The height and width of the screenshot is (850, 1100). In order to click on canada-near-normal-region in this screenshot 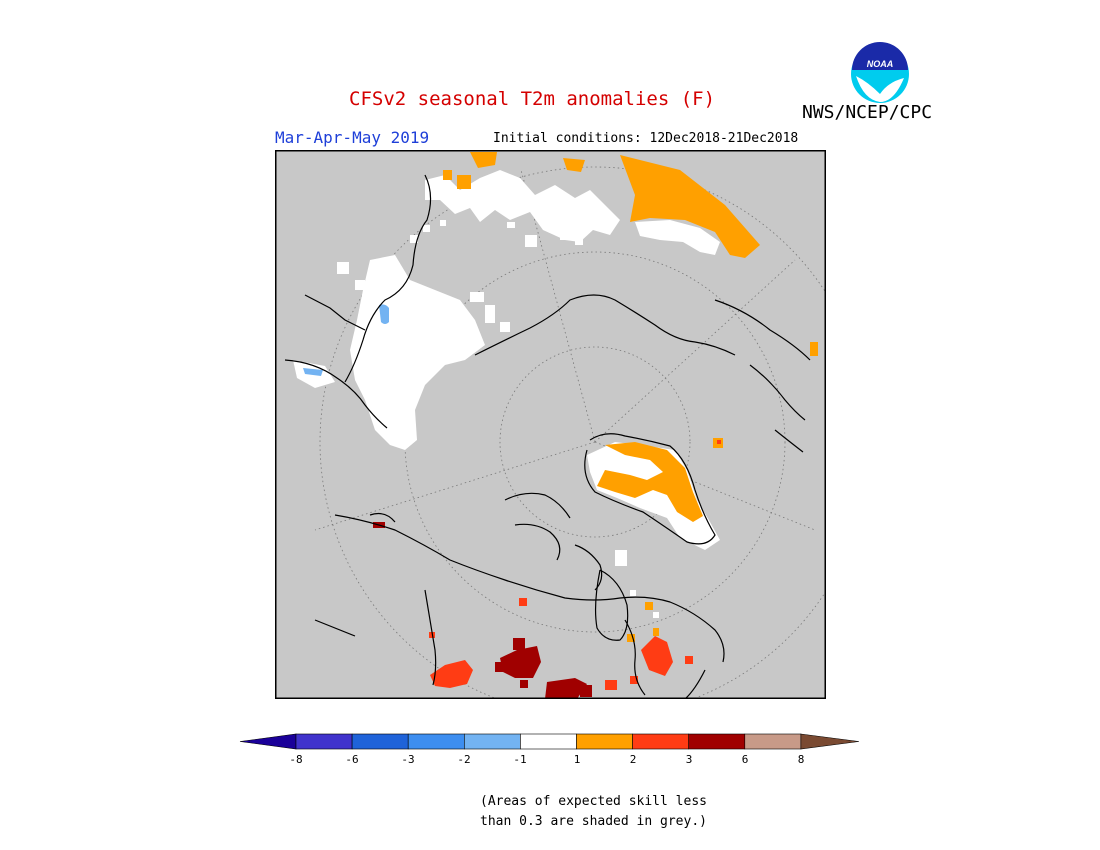, I will do `click(401, 352)`.